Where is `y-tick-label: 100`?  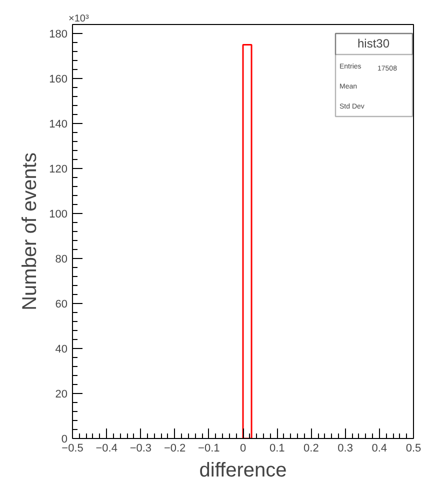
y-tick-label: 100 is located at coordinates (58, 214).